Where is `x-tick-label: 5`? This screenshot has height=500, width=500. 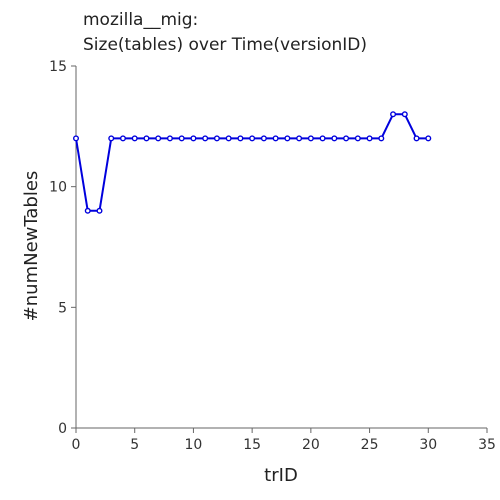 x-tick-label: 5 is located at coordinates (134, 445).